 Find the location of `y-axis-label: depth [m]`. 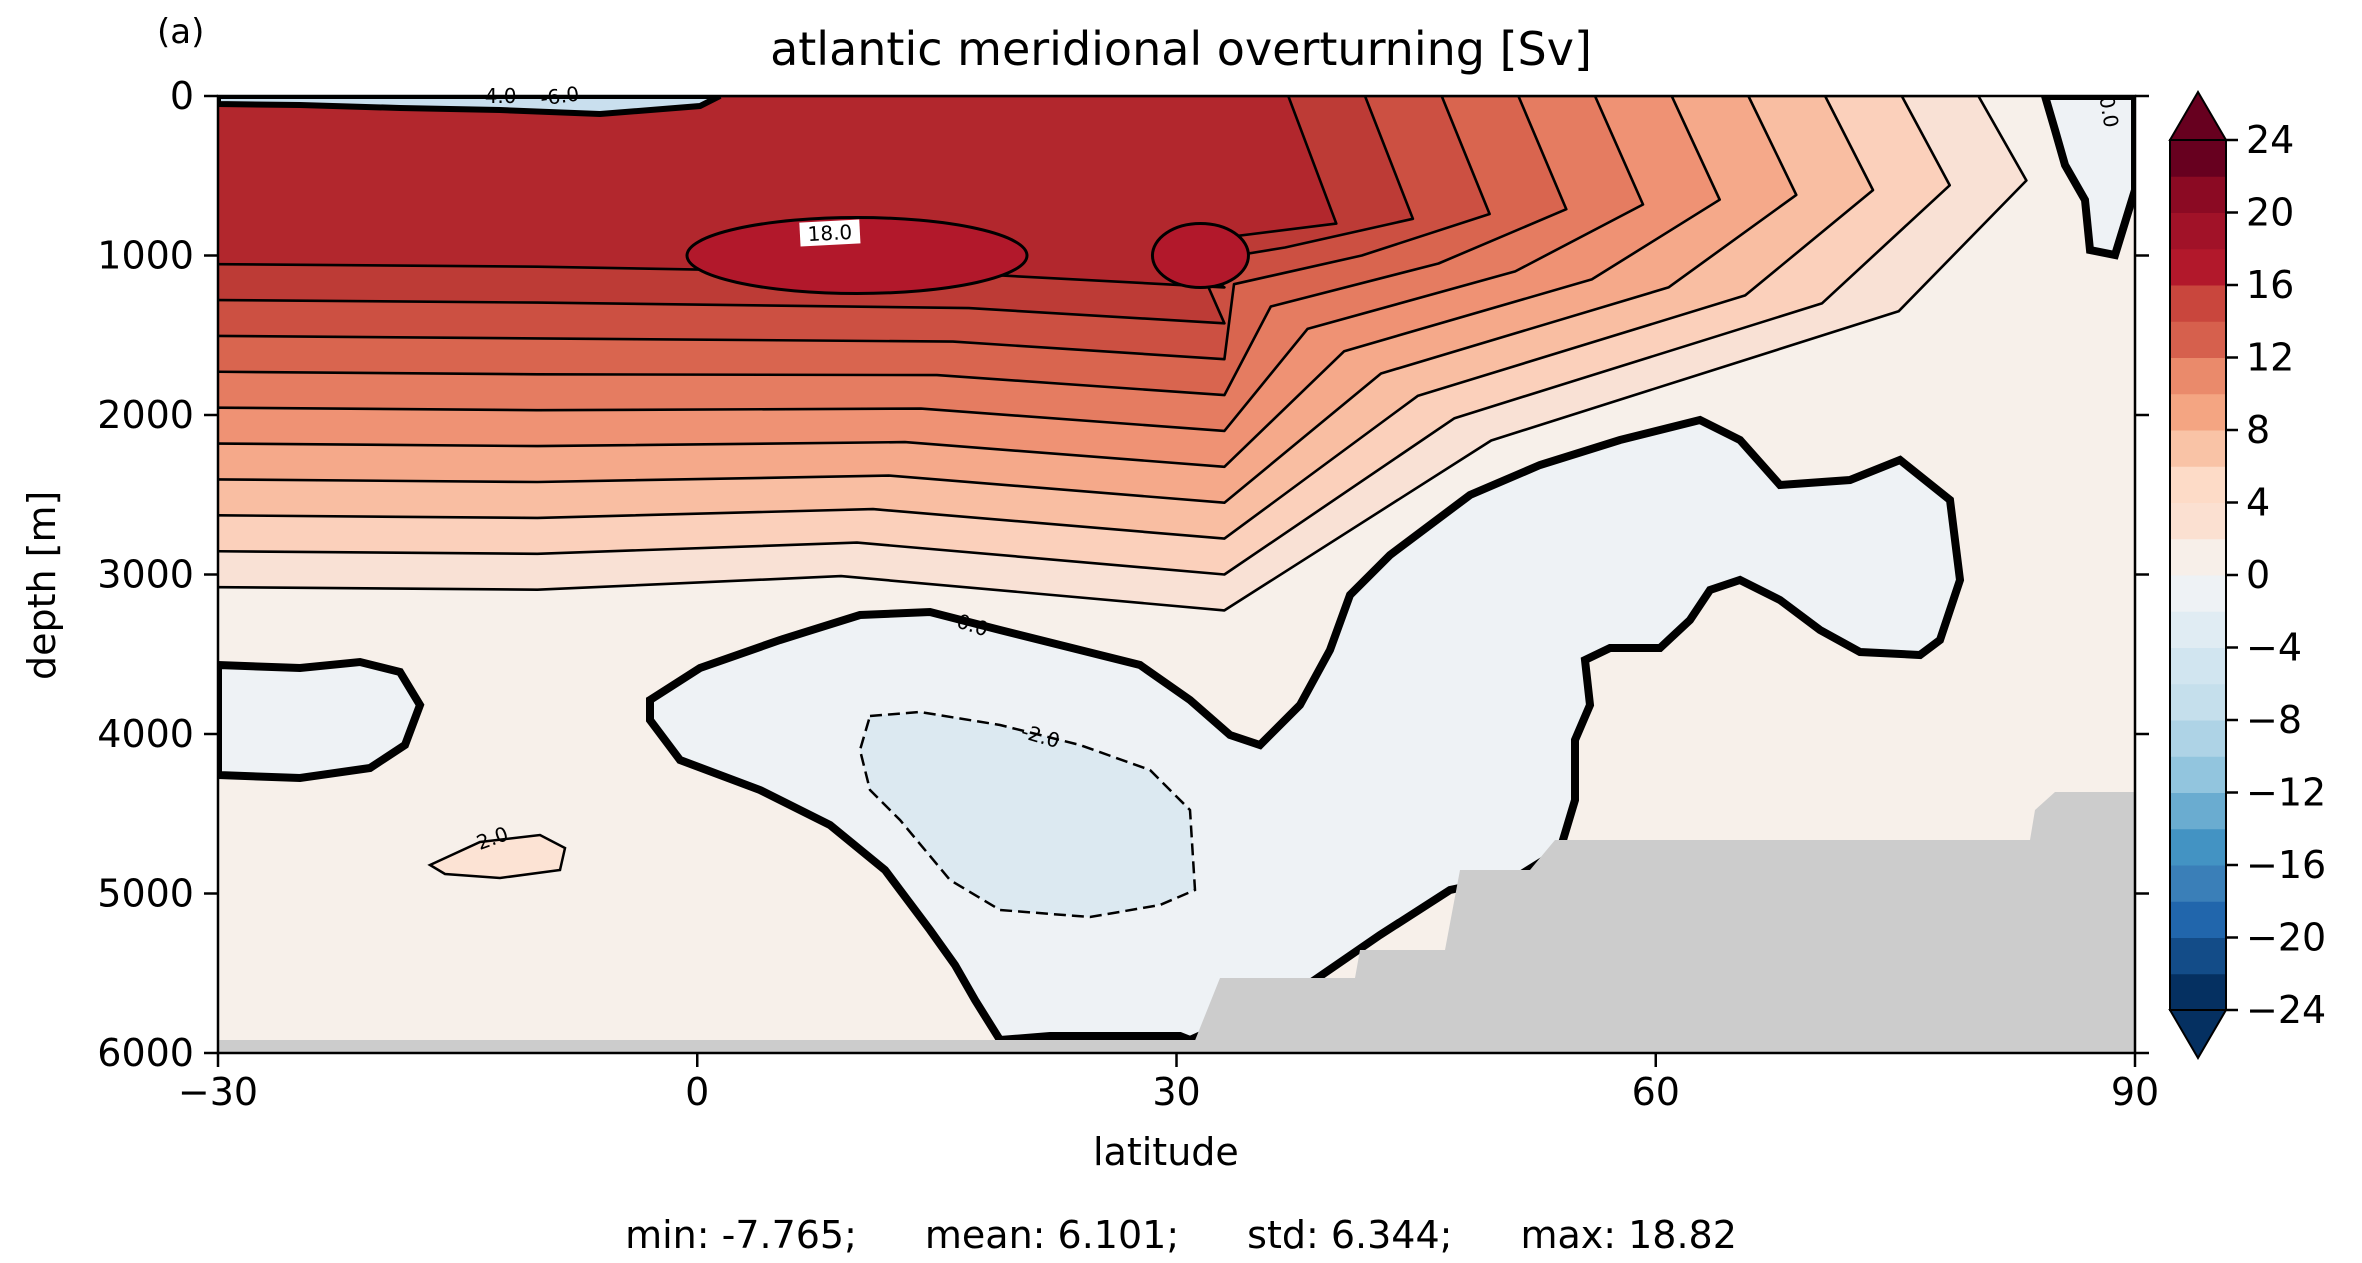

y-axis-label: depth [m] is located at coordinates (42, 585).